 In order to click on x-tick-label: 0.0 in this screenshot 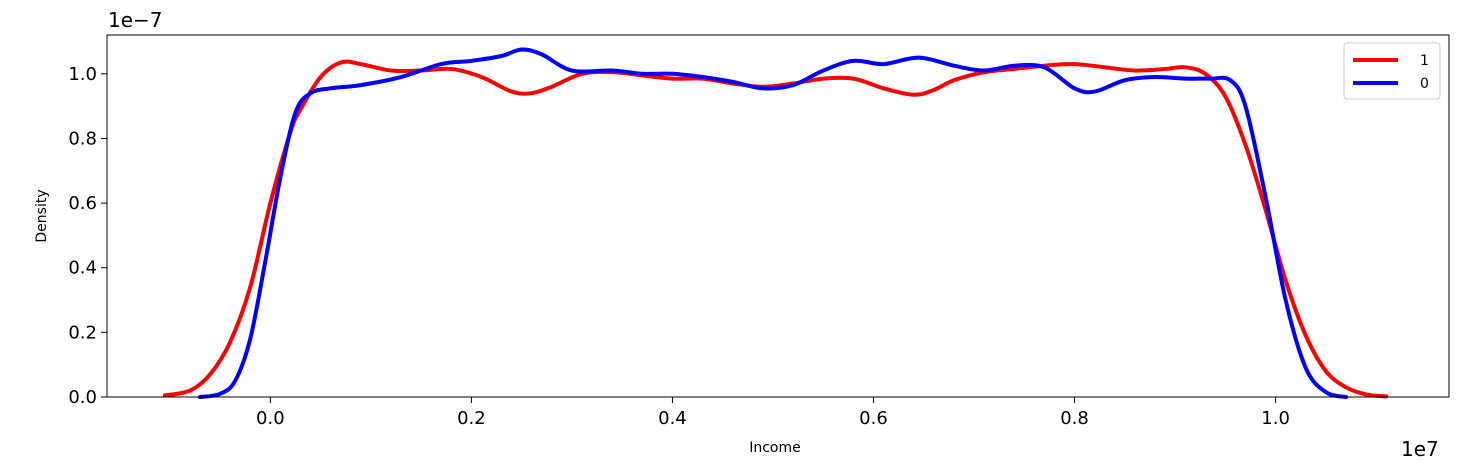, I will do `click(270, 418)`.